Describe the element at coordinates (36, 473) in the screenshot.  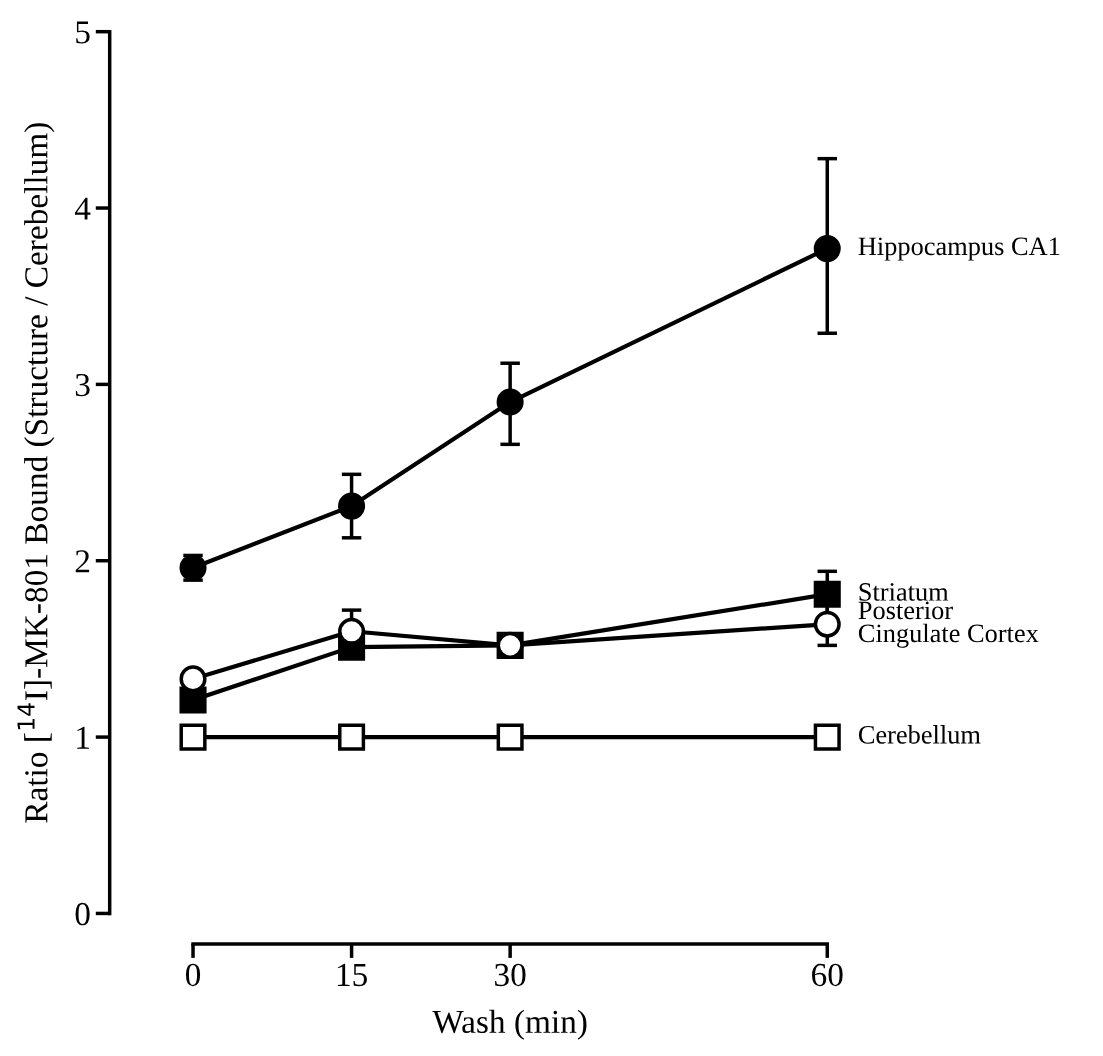
I see `y-axis-title: Ratio [$^{14}$I]-MK-801 Bound (Structure / Cerebellum)` at that location.